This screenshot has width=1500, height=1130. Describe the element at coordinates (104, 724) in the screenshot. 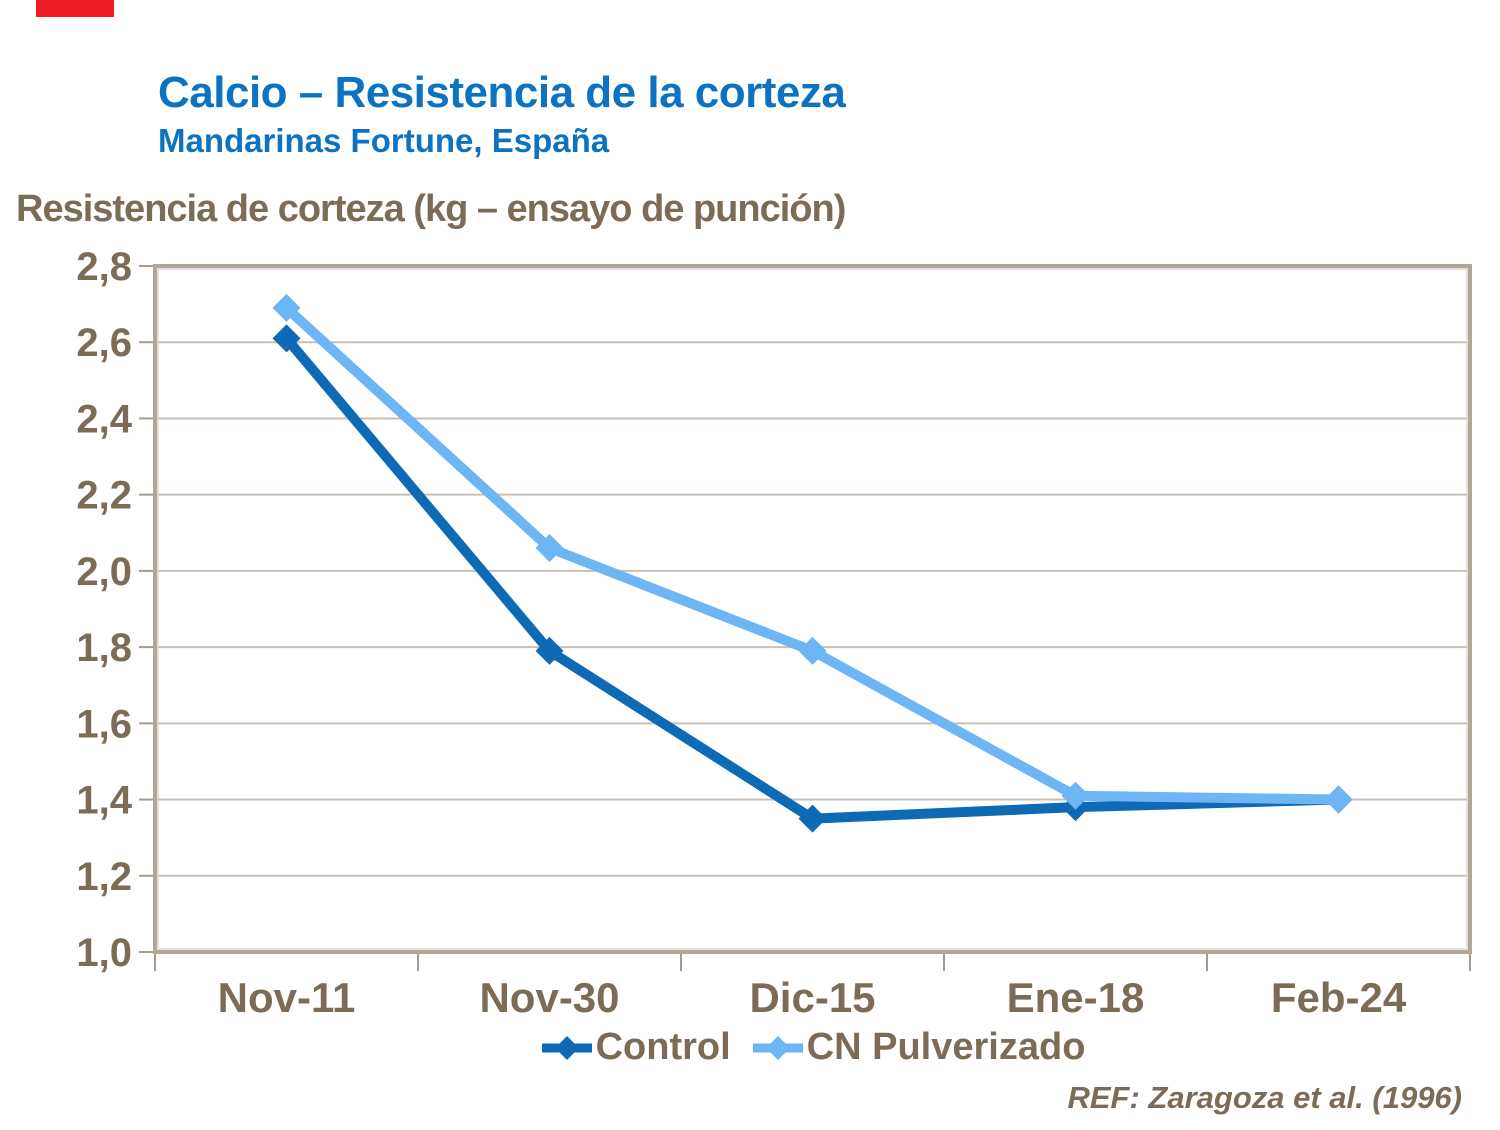

I see `svg-text: 1,6` at that location.